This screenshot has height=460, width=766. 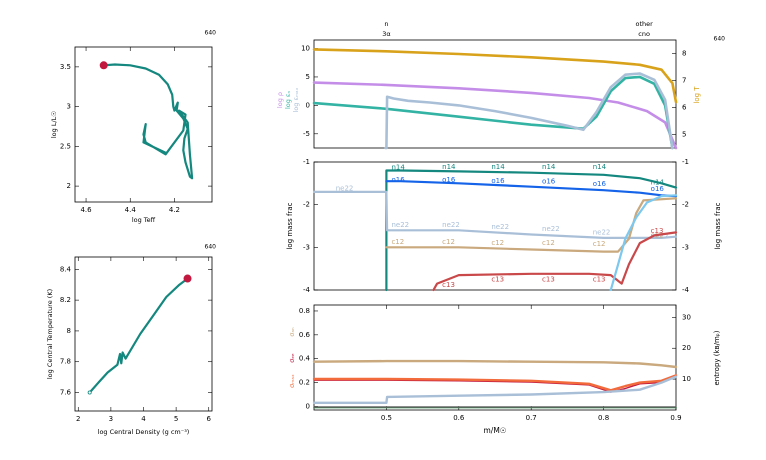 What do you see at coordinates (86, 210) in the screenshot?
I see `hr-x-tick-label: 4.6` at bounding box center [86, 210].